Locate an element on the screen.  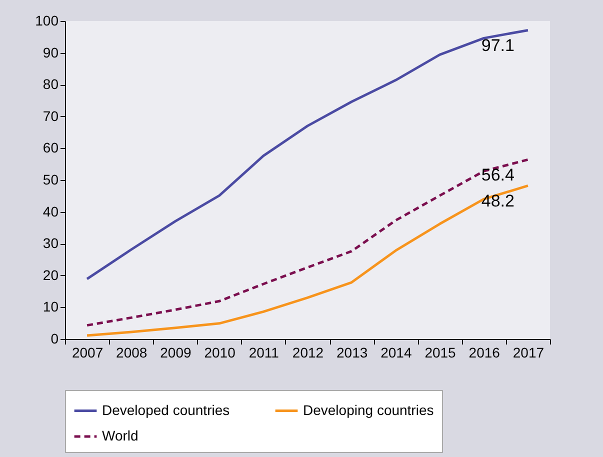
x-tick-label: 2007 is located at coordinates (88, 352).